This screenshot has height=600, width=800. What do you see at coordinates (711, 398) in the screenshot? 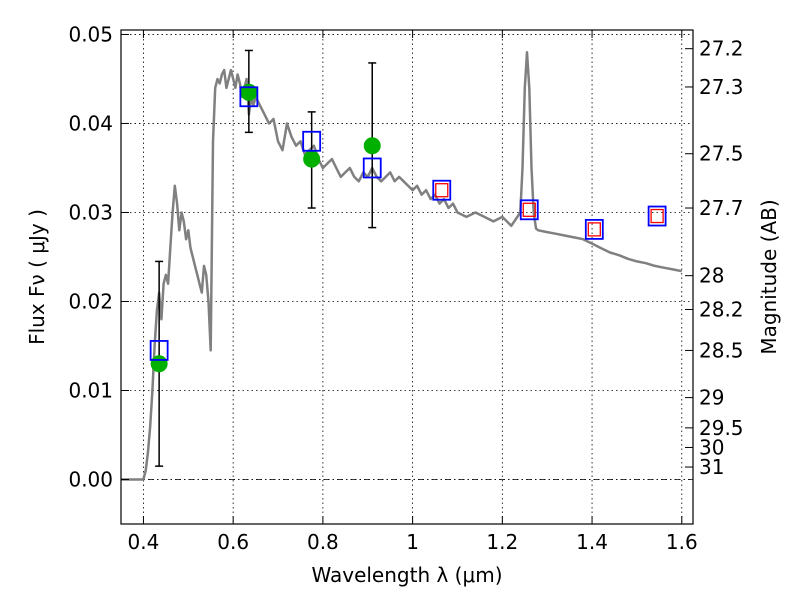
I see `y2-tick-label: 29` at bounding box center [711, 398].